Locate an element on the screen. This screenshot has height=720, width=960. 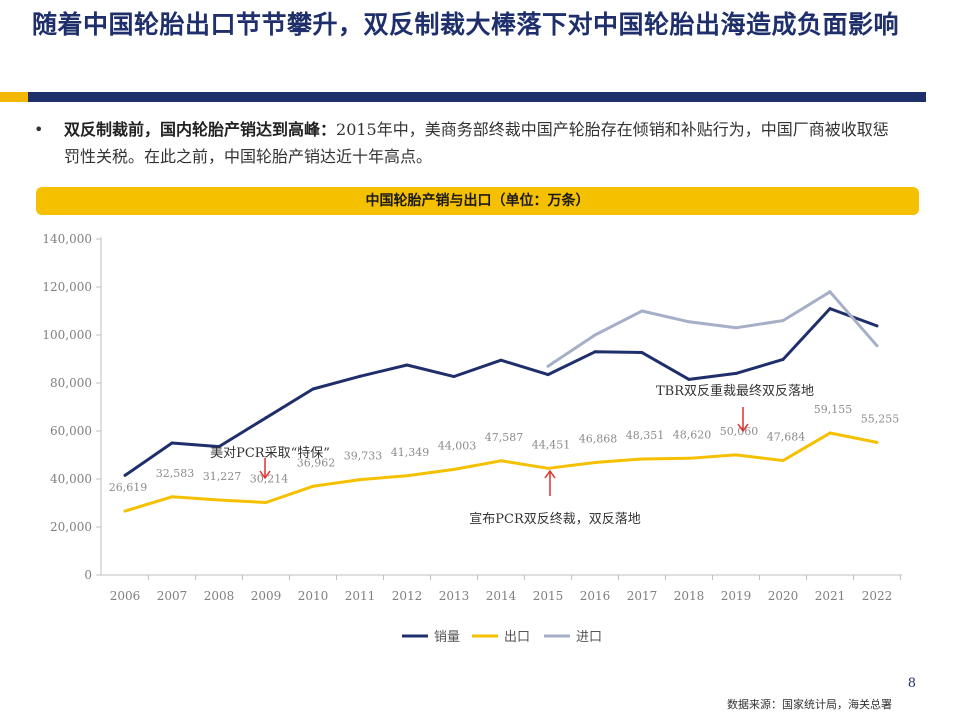
x-tick-label: 2014 is located at coordinates (501, 596).